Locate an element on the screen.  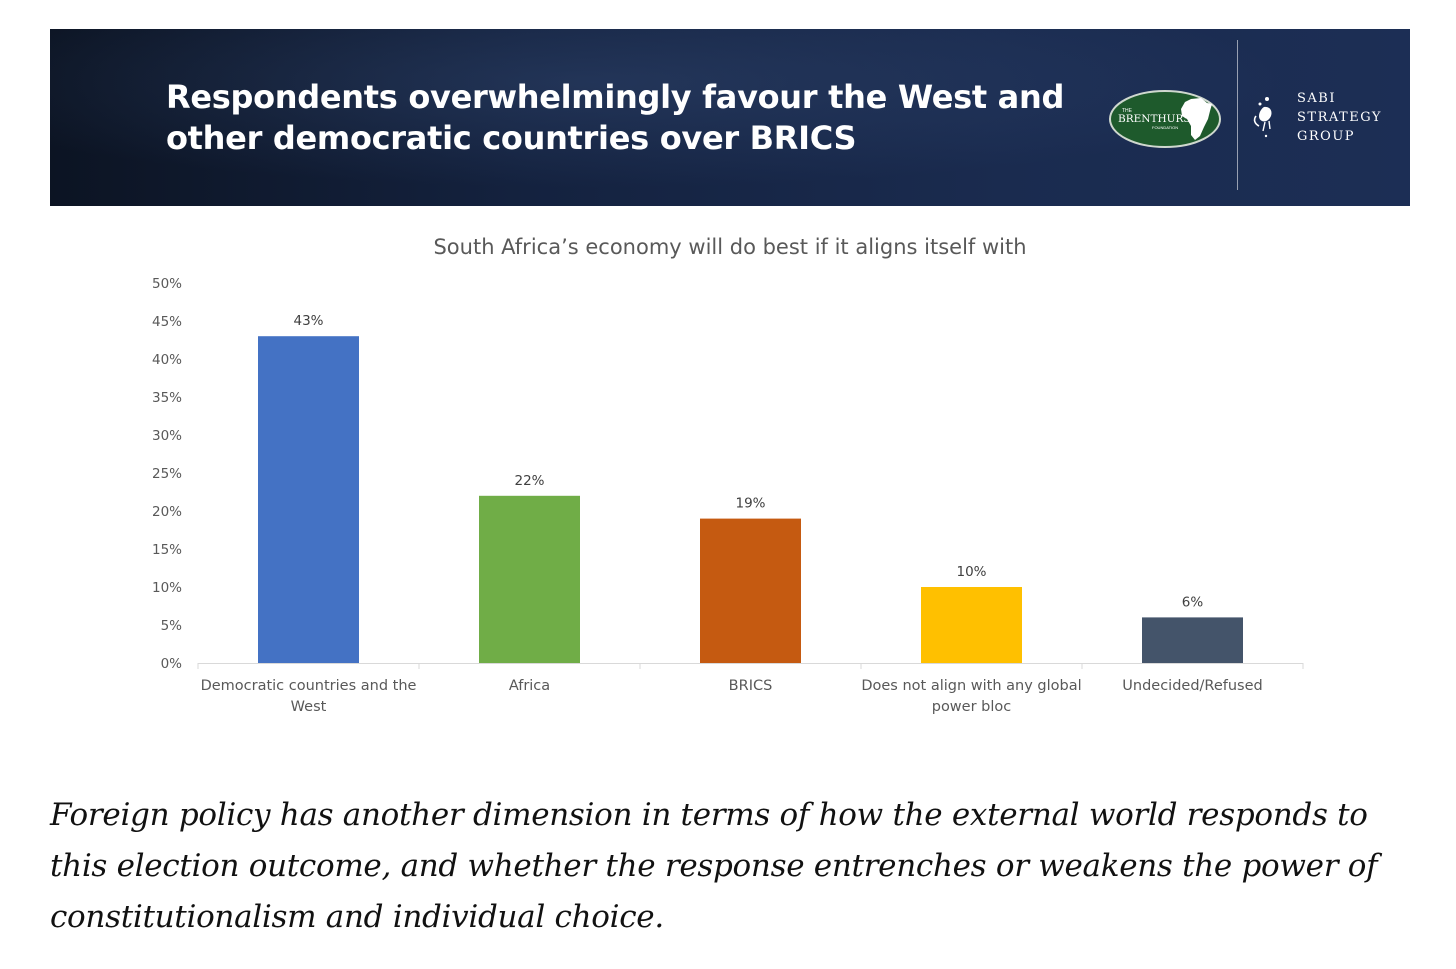
y-tick-label: 5% is located at coordinates (172, 626).